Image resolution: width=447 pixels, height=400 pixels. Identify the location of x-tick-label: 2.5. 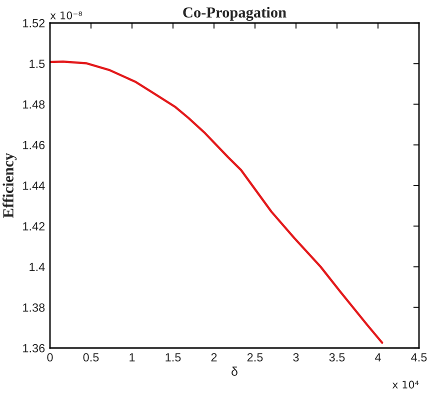
(255, 357).